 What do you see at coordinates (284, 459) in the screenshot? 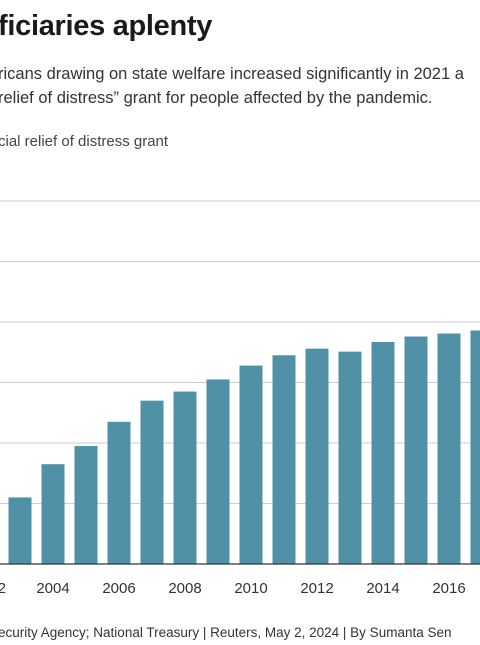
I see `bar-2011` at bounding box center [284, 459].